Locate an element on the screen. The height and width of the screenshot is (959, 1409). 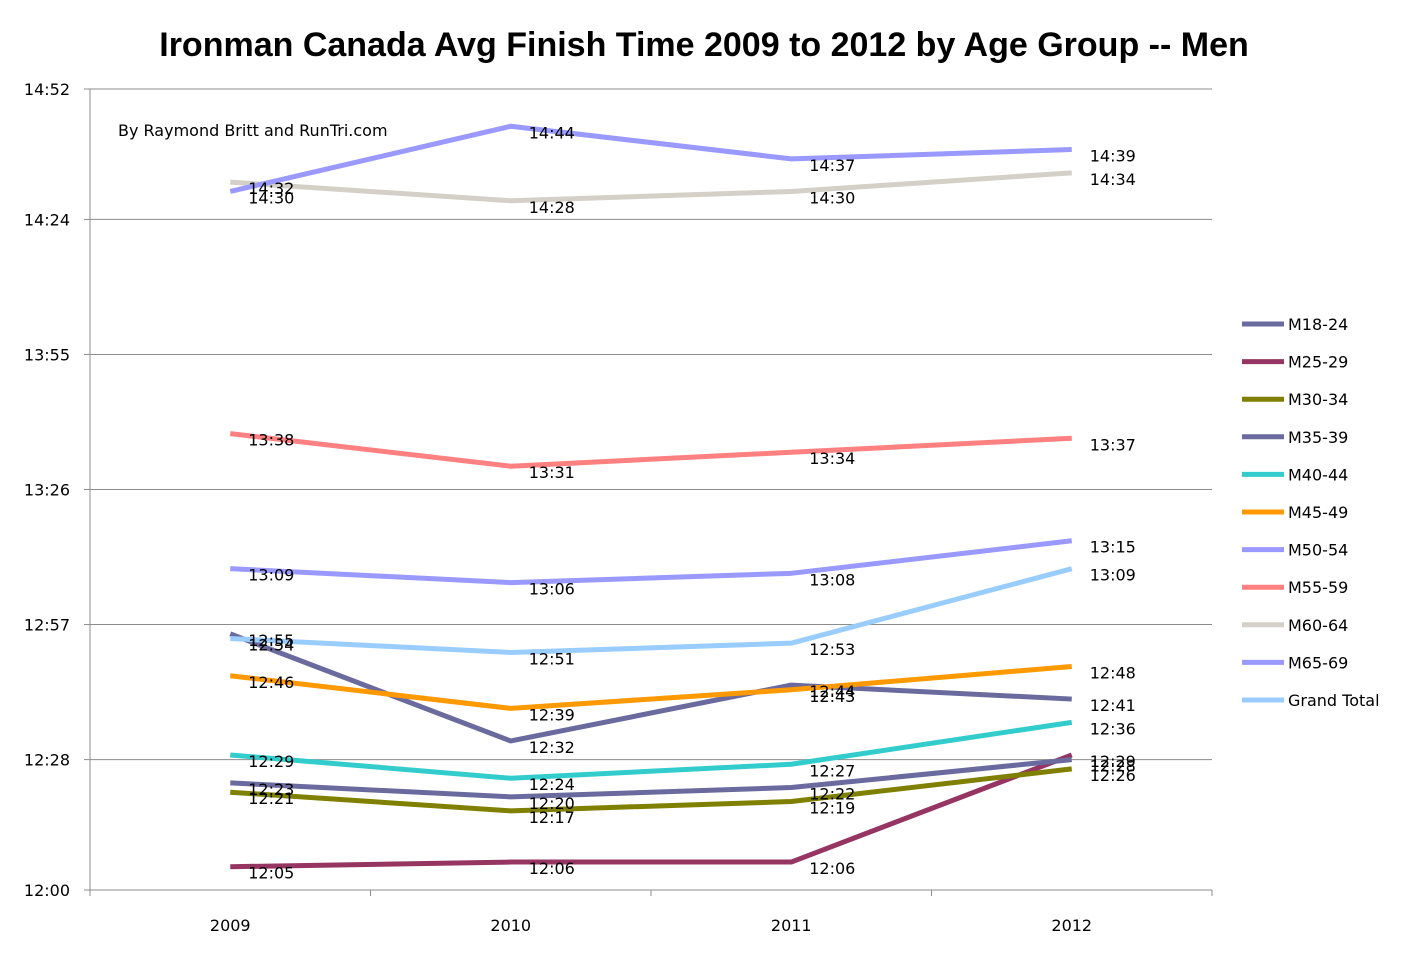
data-label: 12:23 is located at coordinates (271, 789).